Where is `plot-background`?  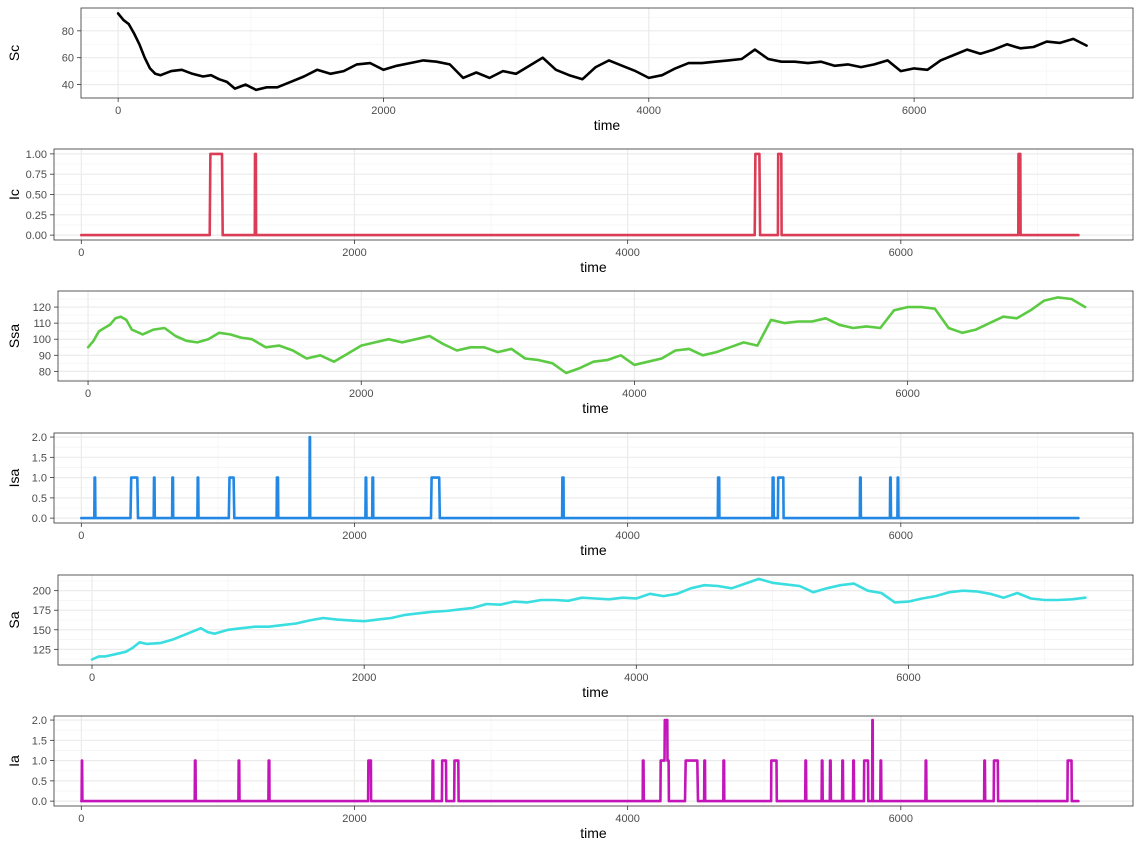
plot-background is located at coordinates (595, 336).